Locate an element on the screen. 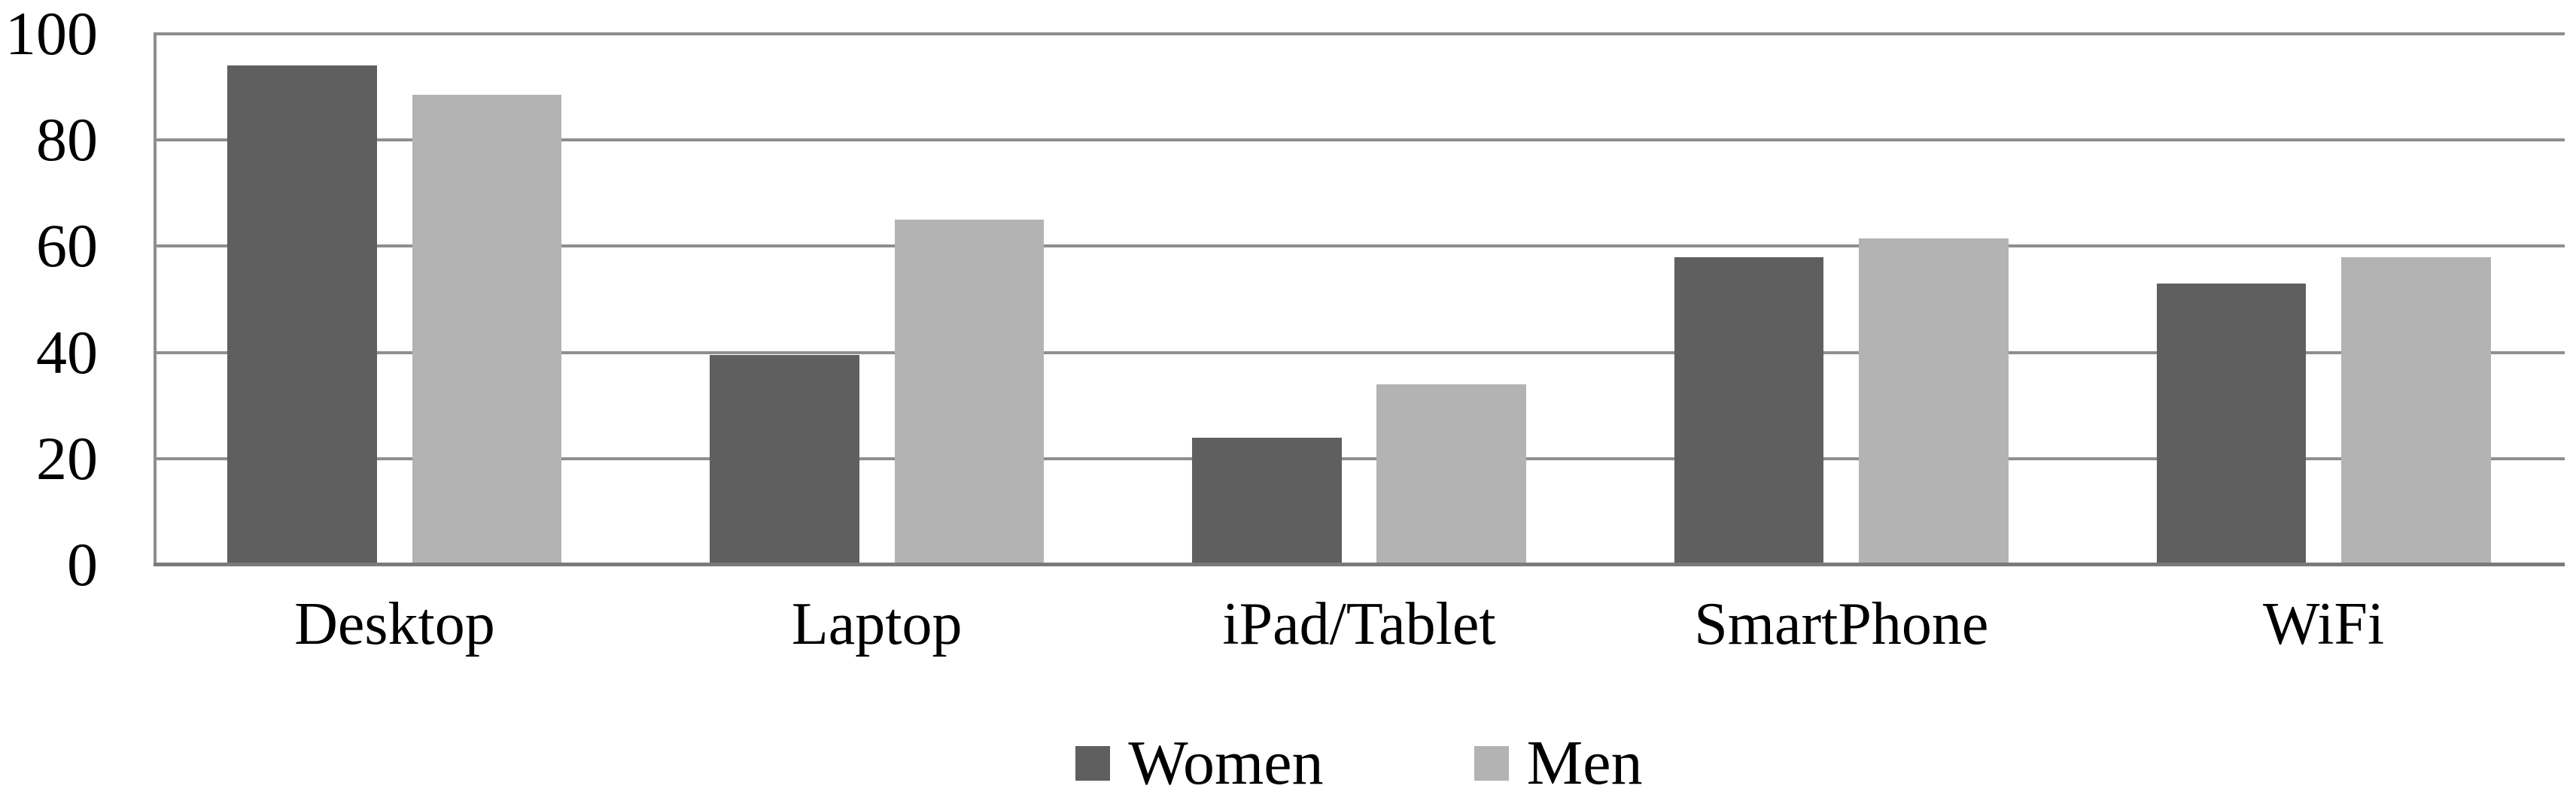  y-axis-tick-label: 80 is located at coordinates (67, 139).